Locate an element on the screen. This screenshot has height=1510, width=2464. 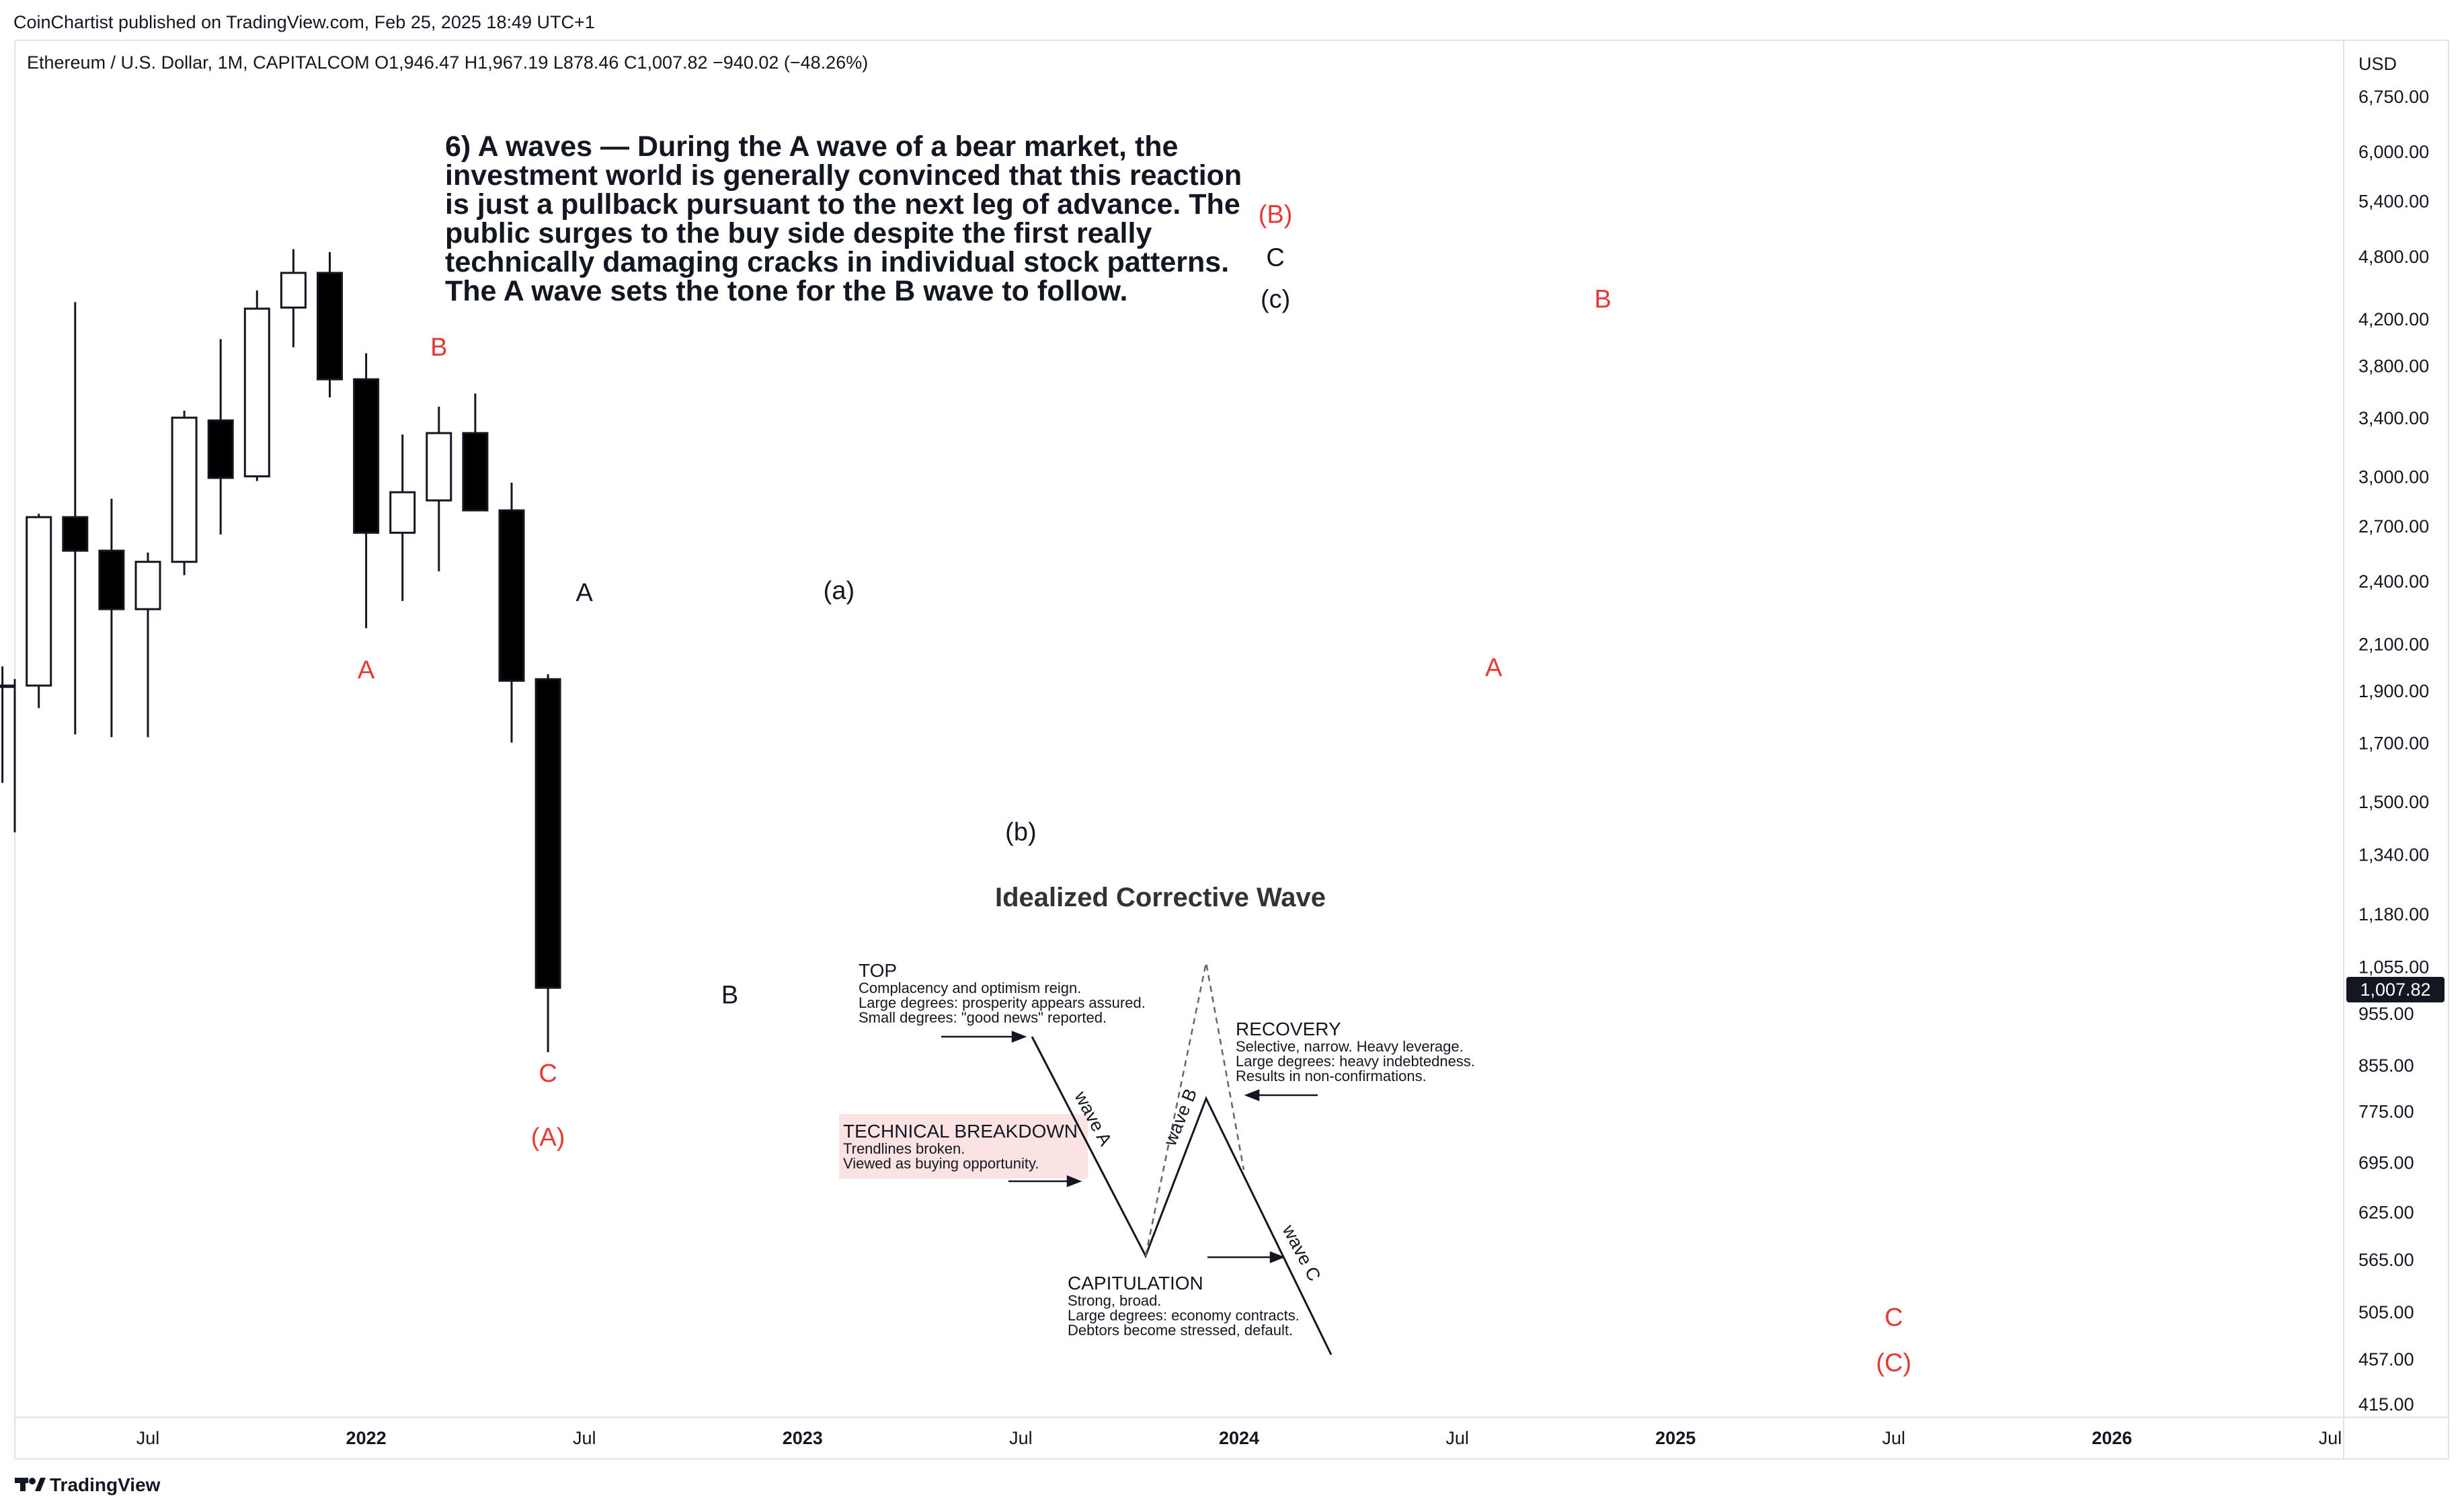
wave-c-label: wave C is located at coordinates (1301, 1252).